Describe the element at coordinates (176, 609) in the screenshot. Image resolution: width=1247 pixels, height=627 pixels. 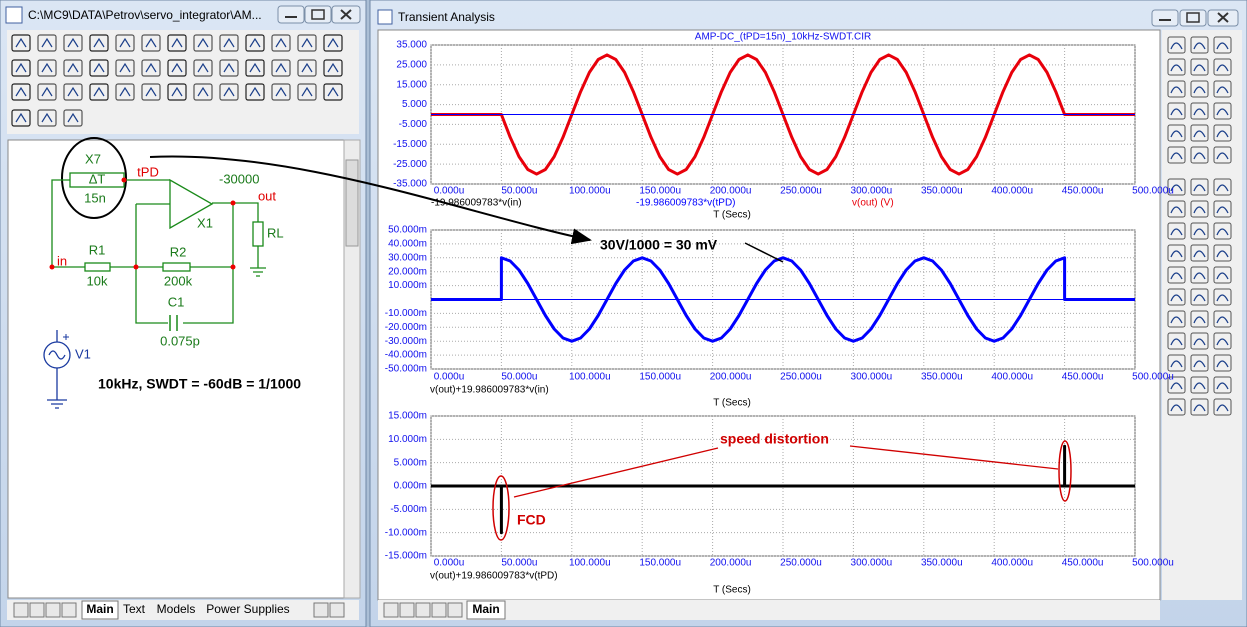
I see `tab: Models` at that location.